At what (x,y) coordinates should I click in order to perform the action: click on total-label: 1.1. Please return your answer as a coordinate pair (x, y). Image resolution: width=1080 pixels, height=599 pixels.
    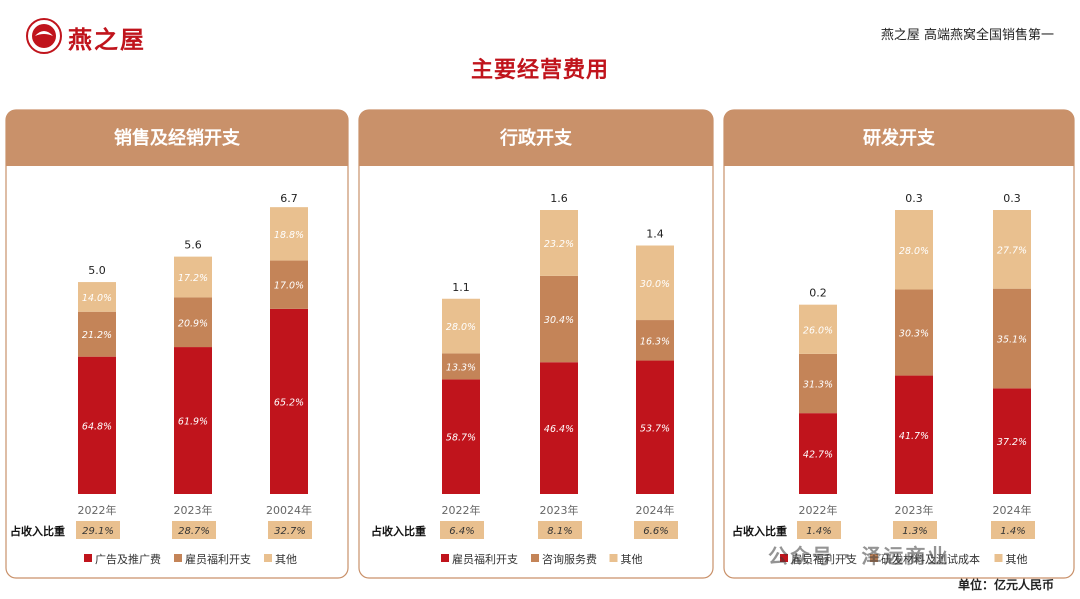
    Looking at the image, I should click on (461, 287).